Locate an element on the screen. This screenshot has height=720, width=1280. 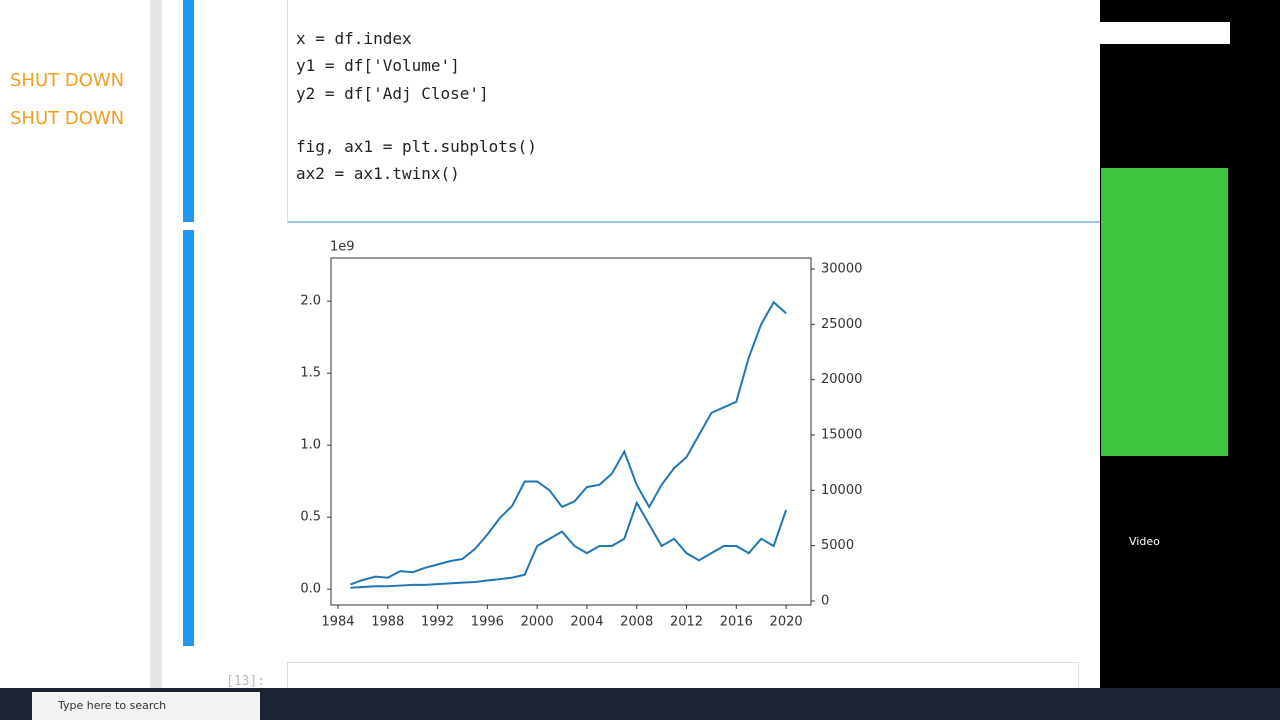
webcam-view is located at coordinates (1164, 312).